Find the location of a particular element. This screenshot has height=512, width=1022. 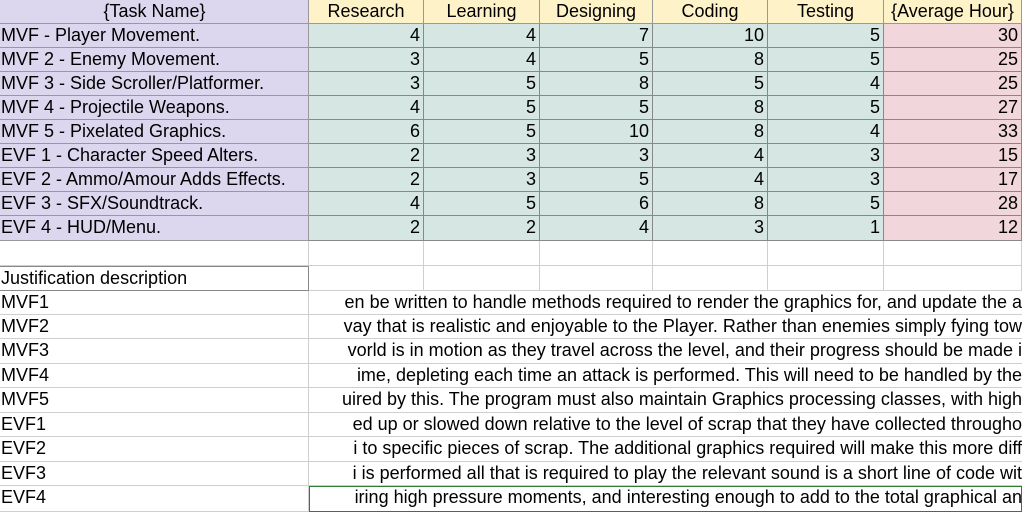

task-name-cell: MVF 4 - Projectile Weapons. is located at coordinates (154, 108).